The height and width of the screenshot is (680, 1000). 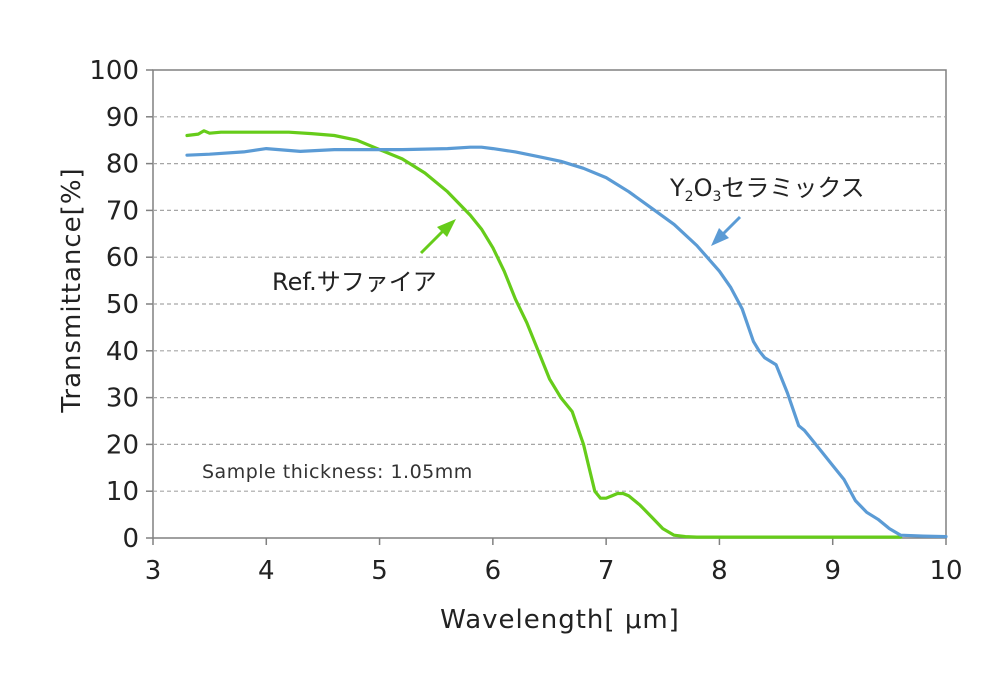 I want to click on y2o3-label-tail: セラミックス, so click(x=792, y=188).